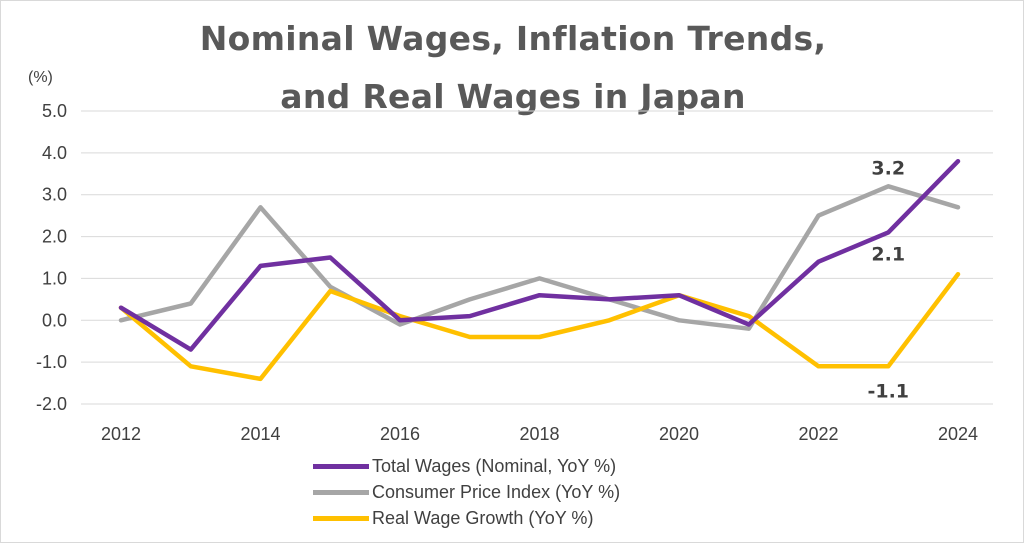  What do you see at coordinates (958, 434) in the screenshot?
I see `x-tick-label: 2024` at bounding box center [958, 434].